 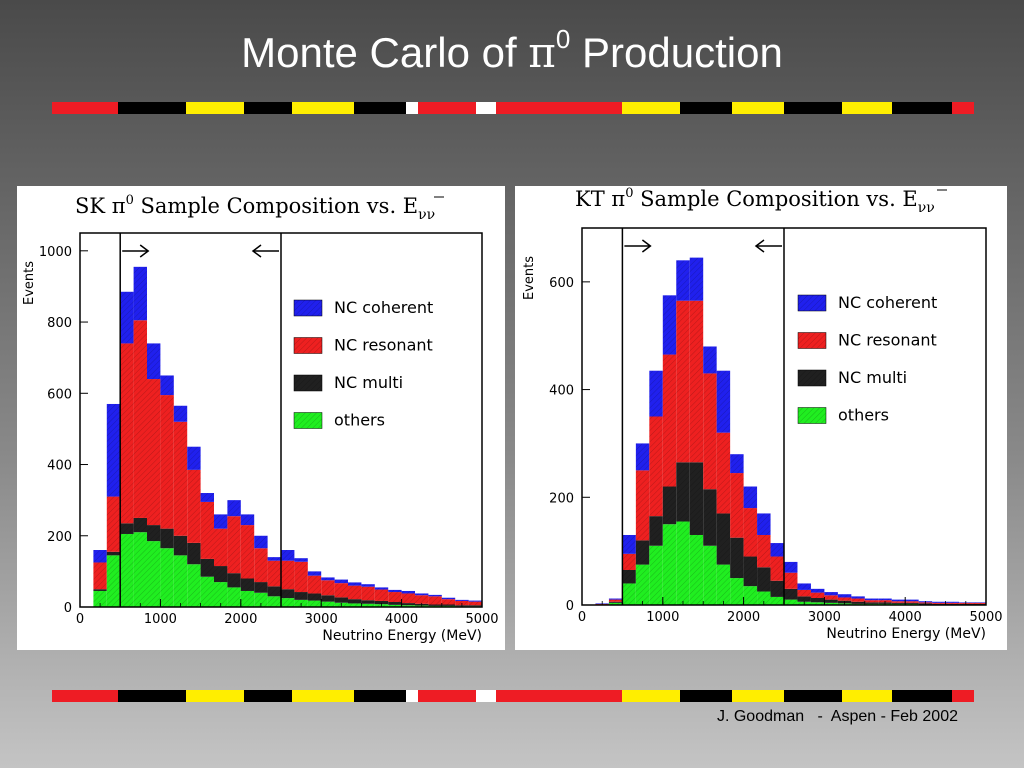 I want to click on x-tick-label: 0, so click(x=582, y=617).